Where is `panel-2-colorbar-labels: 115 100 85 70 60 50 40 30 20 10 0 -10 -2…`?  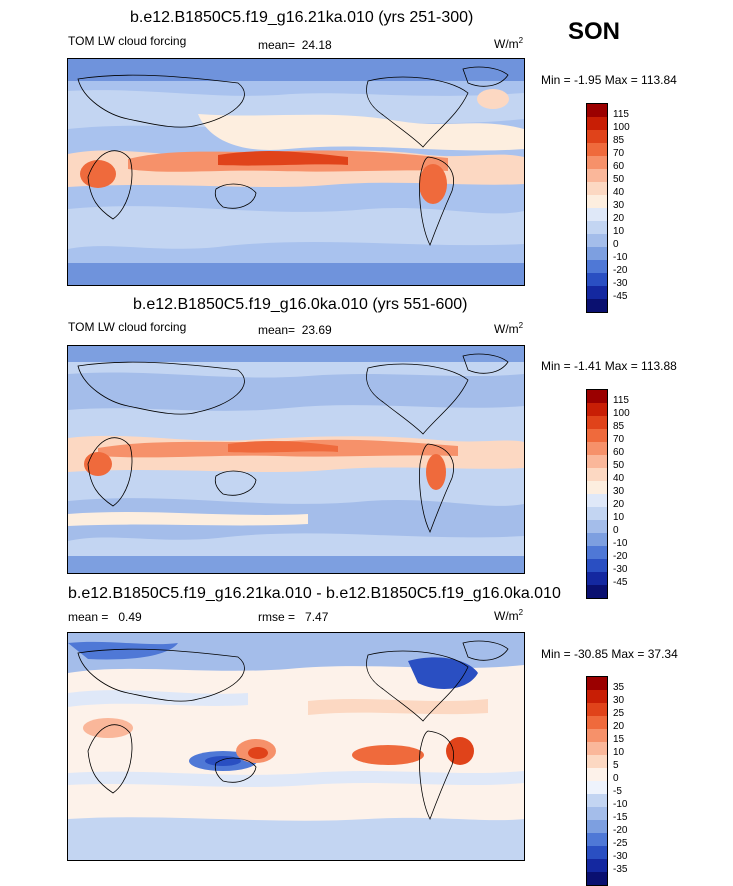
panel-2-colorbar-labels: 115 100 85 70 60 50 40 30 20 10 0 -10 -2… is located at coordinates (633, 494).